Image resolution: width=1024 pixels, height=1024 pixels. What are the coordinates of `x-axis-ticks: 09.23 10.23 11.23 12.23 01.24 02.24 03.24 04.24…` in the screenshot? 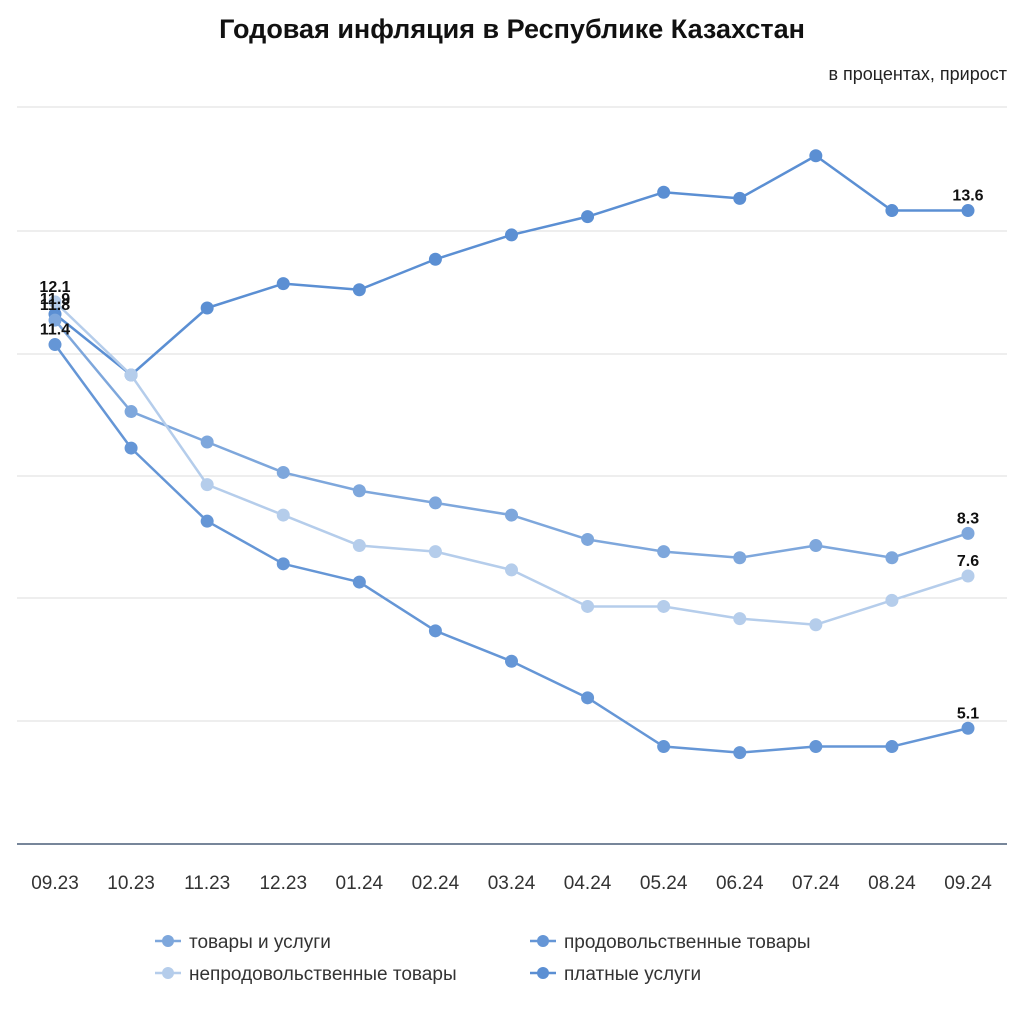 It's located at (511, 883).